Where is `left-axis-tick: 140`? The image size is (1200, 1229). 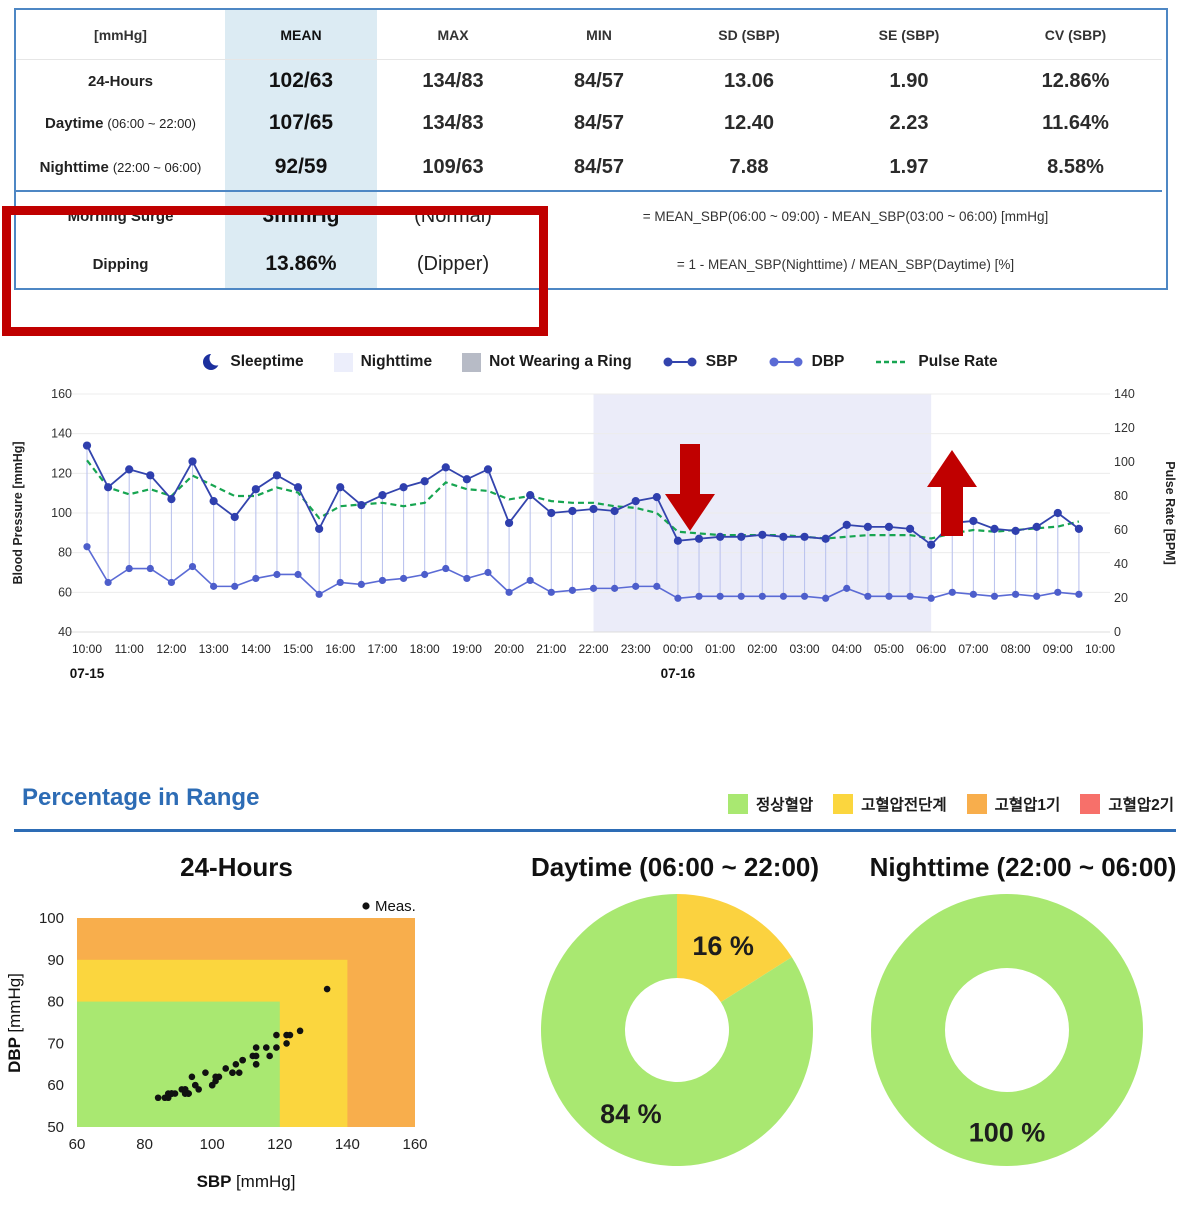
left-axis-tick: 140 is located at coordinates (61, 434).